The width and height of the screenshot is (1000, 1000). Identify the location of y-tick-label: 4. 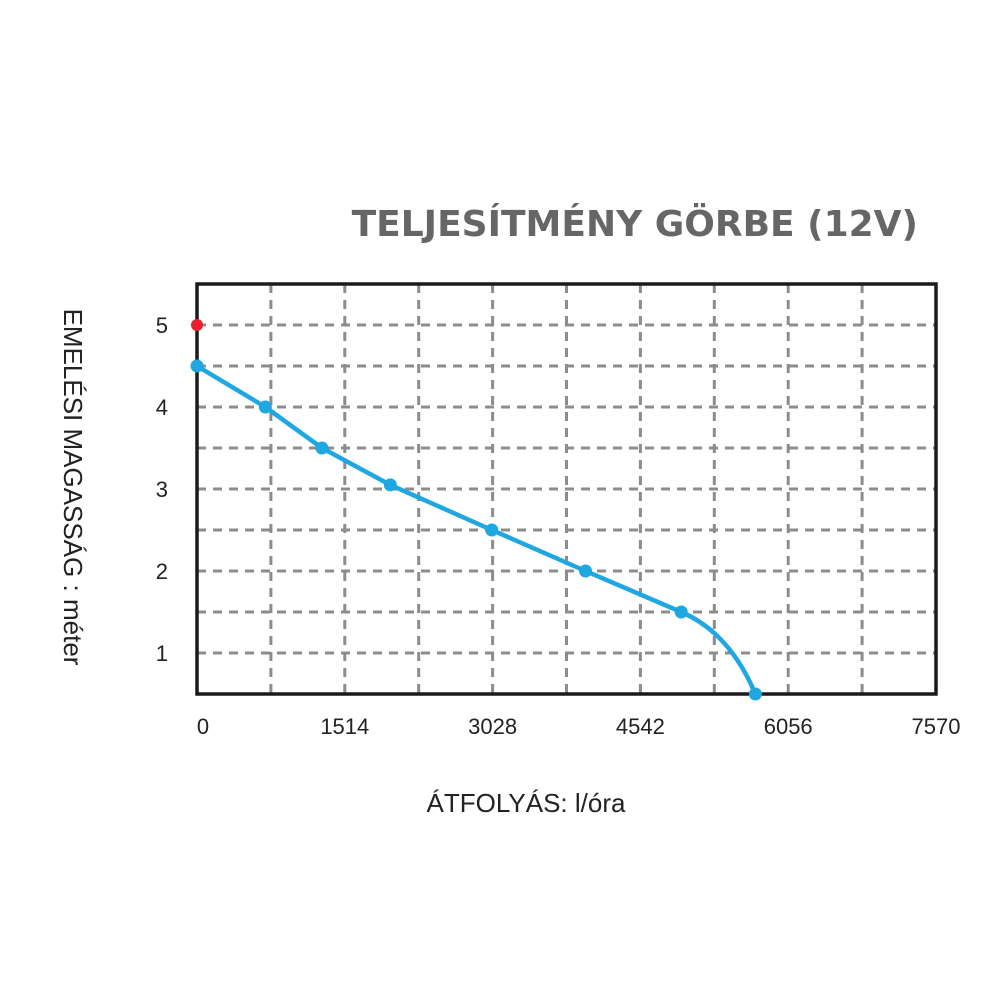
(162, 407).